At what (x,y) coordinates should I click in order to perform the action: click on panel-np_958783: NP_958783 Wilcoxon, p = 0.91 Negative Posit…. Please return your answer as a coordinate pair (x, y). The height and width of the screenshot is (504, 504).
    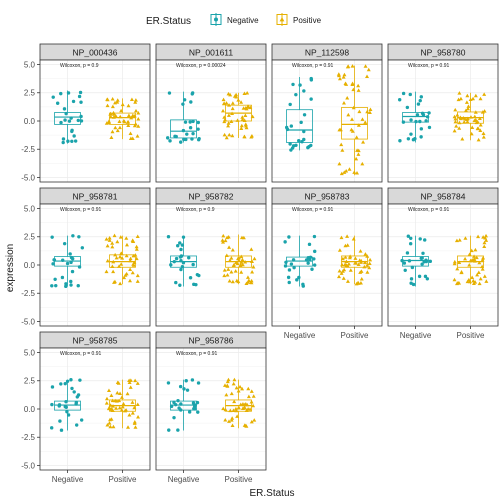
    Looking at the image, I should click on (327, 263).